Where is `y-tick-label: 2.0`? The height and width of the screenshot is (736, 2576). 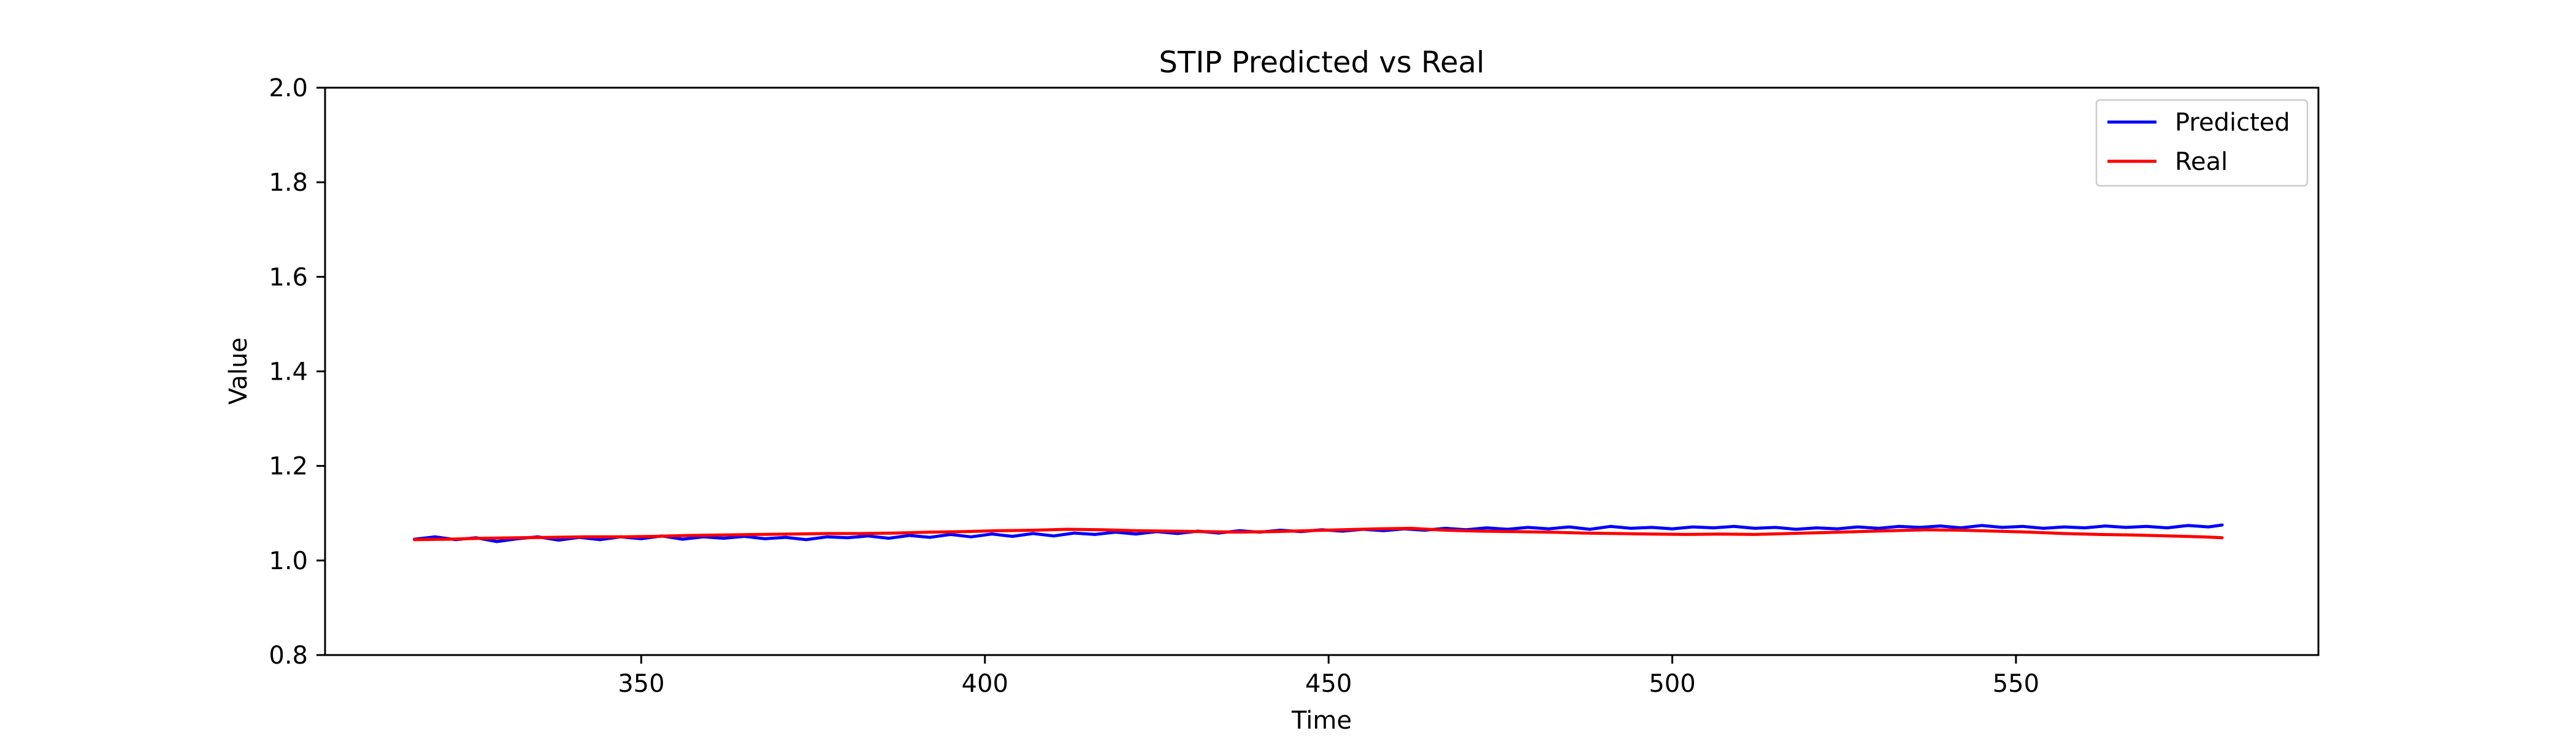 y-tick-label: 2.0 is located at coordinates (288, 88).